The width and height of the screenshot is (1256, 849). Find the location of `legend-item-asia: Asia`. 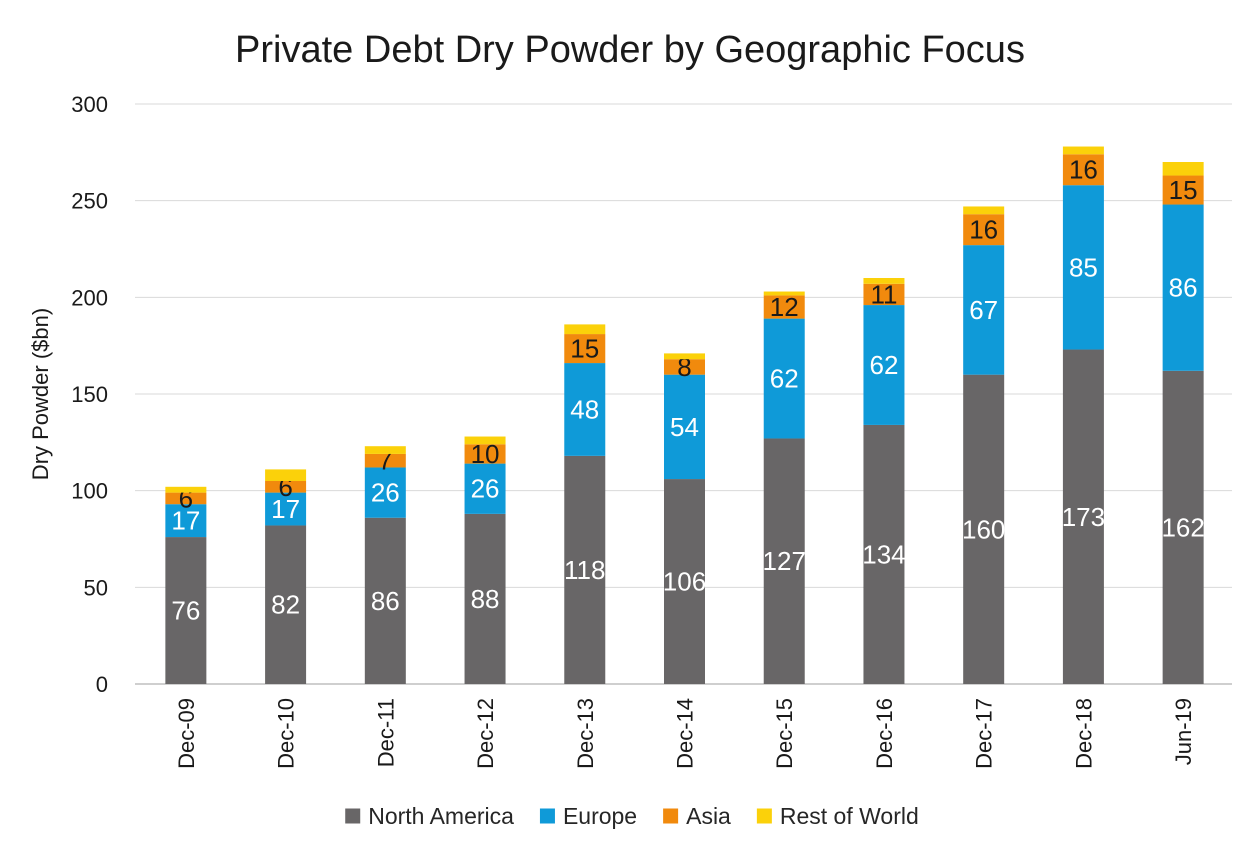

legend-item-asia: Asia is located at coordinates (697, 816).